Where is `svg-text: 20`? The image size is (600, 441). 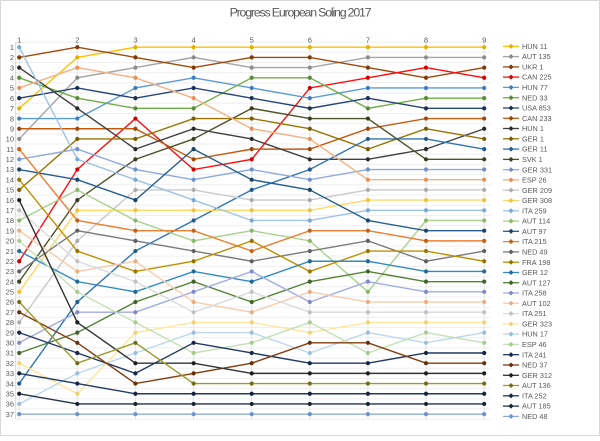 svg-text: 20 is located at coordinates (10, 241).